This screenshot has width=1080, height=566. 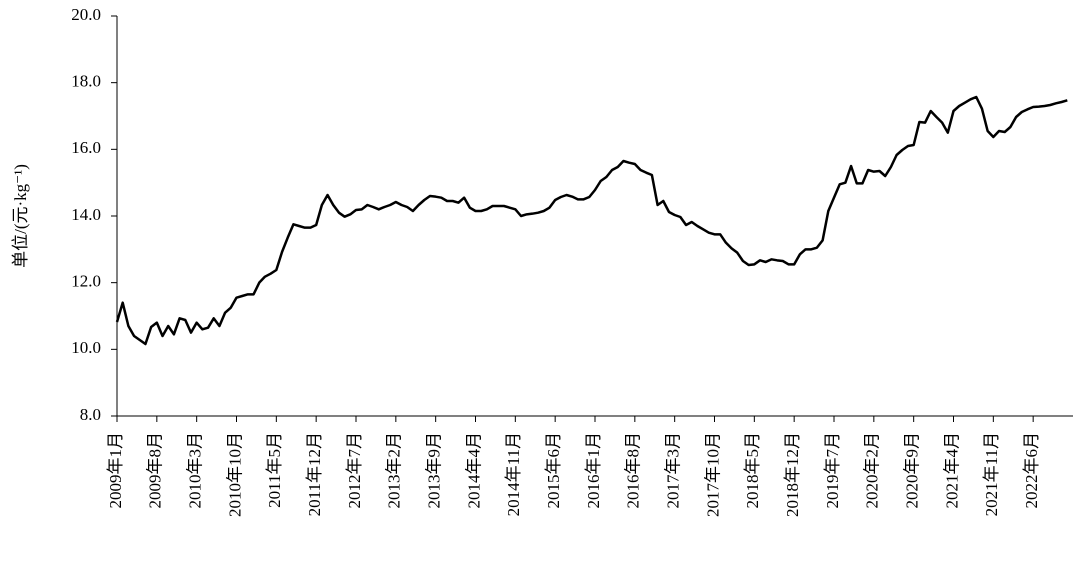 What do you see at coordinates (434, 470) in the screenshot?
I see `x-tick-label: 2013年9月` at bounding box center [434, 470].